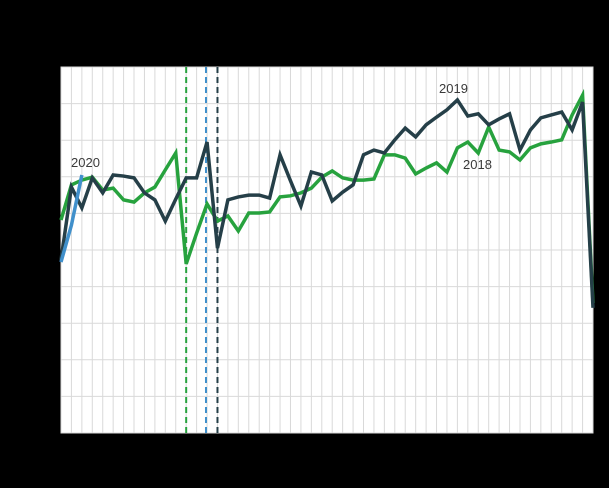  Describe the element at coordinates (71, 218) in the screenshot. I see `series-line-2020` at that location.